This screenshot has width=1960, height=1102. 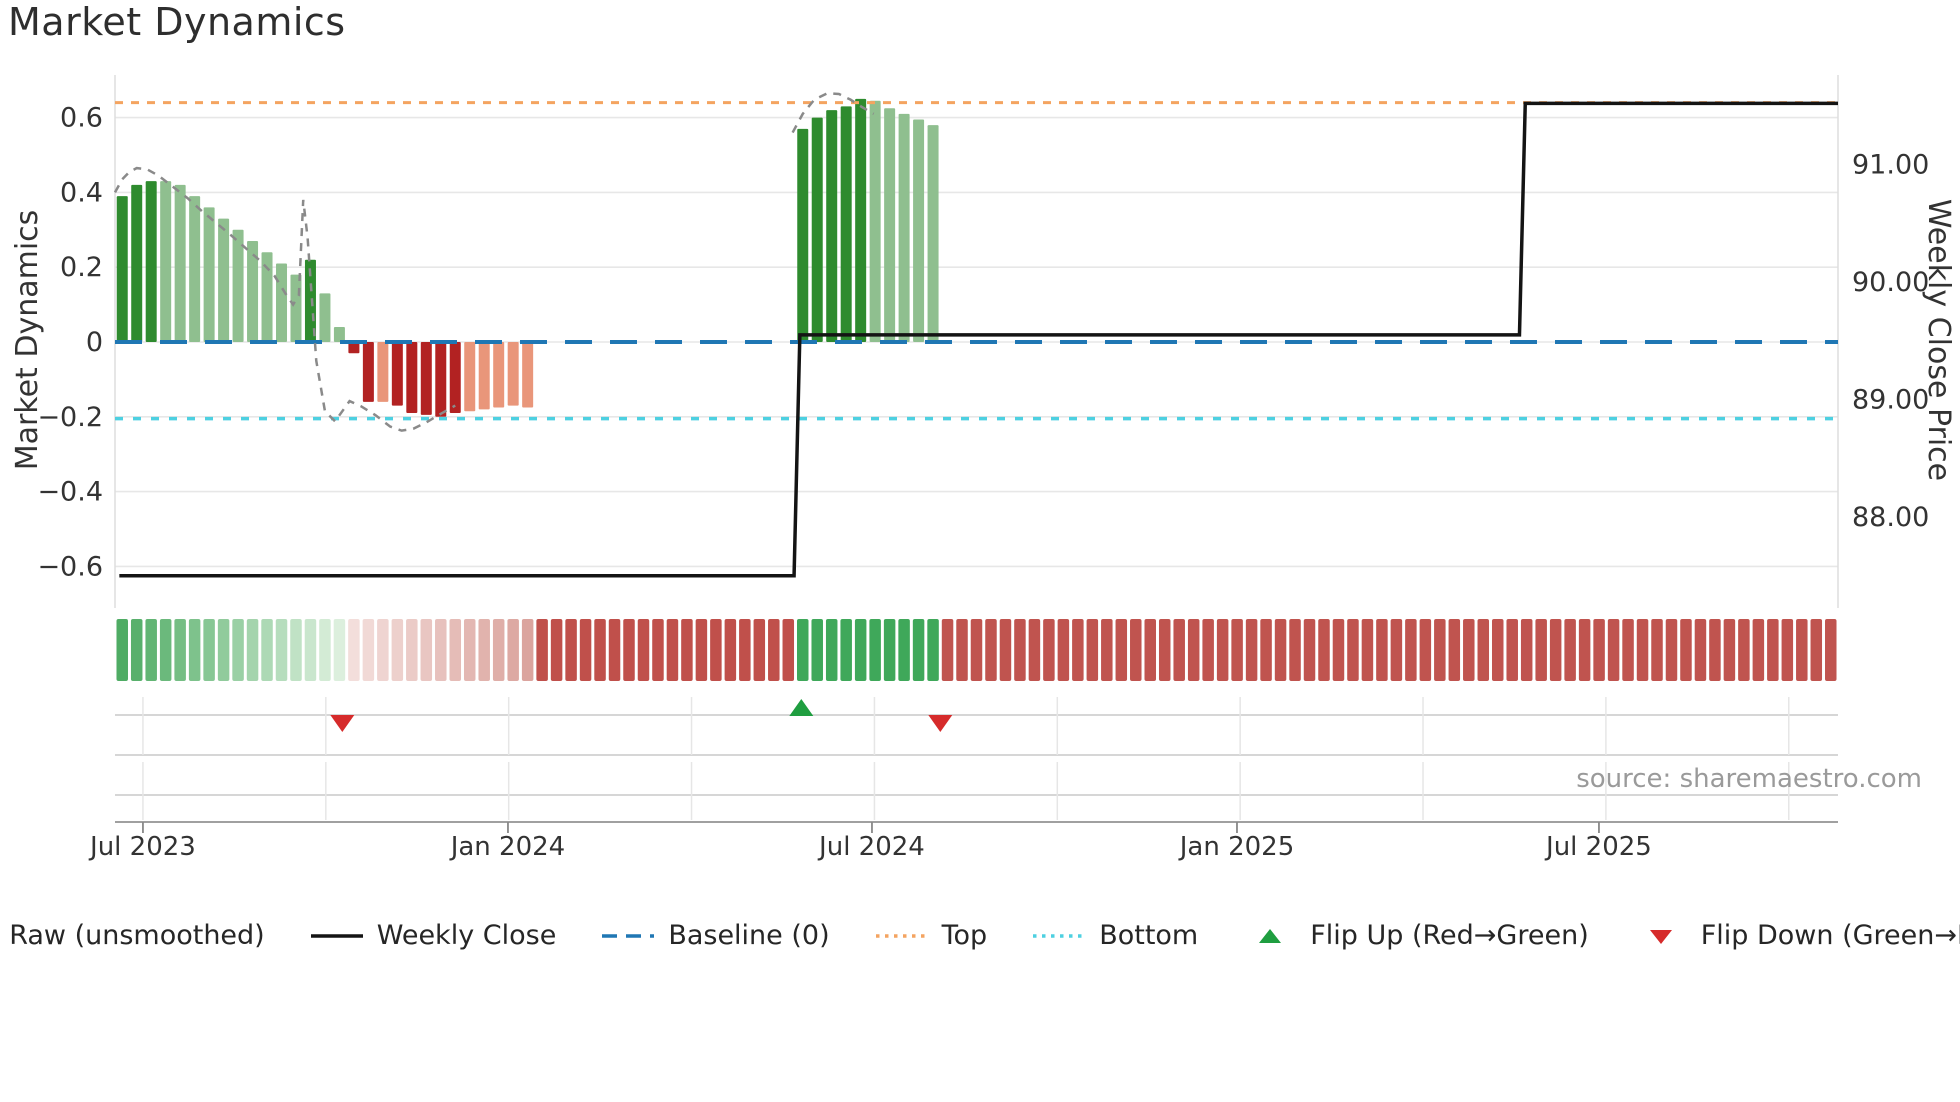 I want to click on flip-down-swatch-icon, so click(x=1660, y=936).